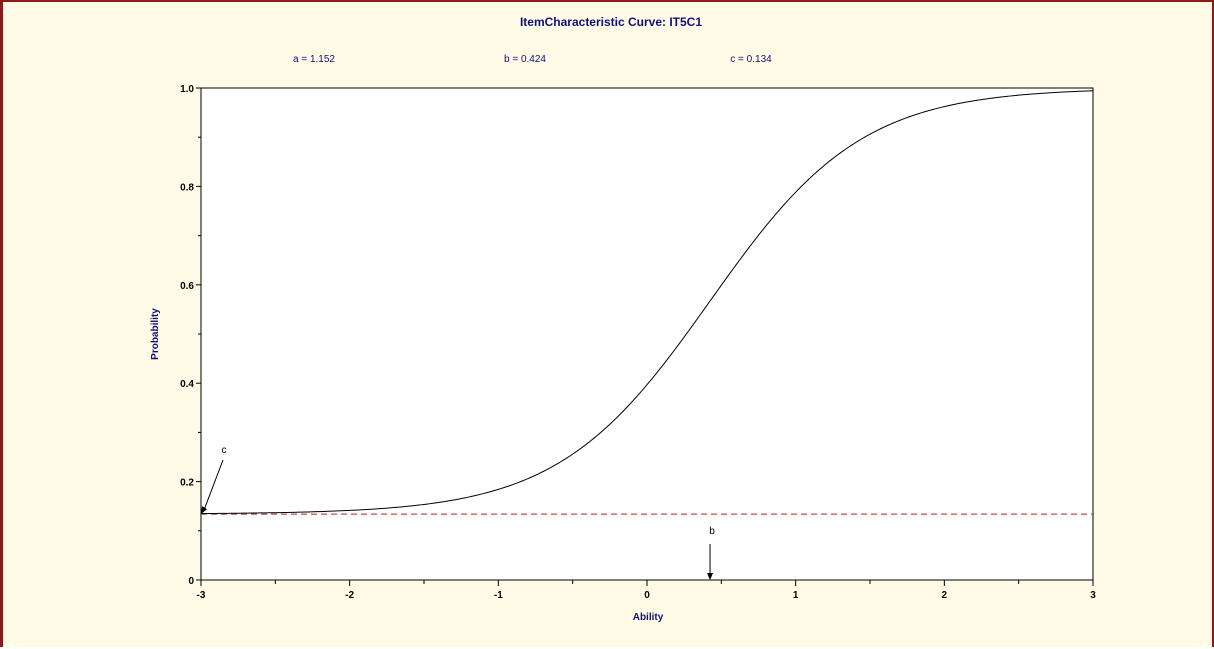  I want to click on y-axis-label: Probability, so click(155, 334).